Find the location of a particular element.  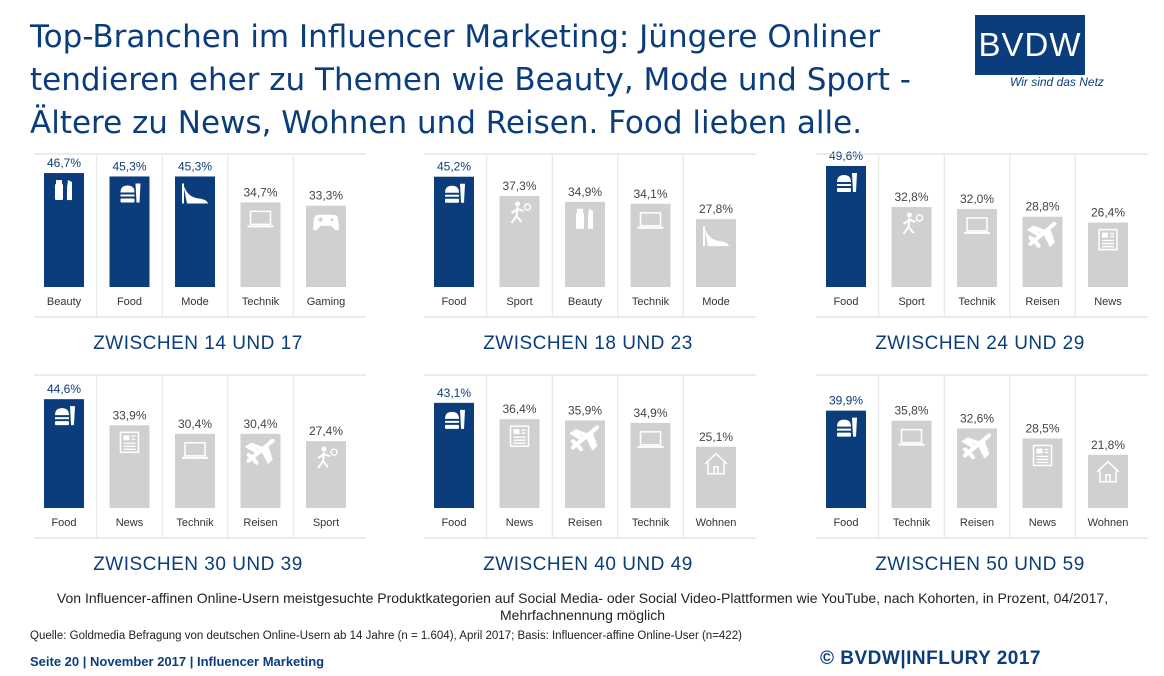

bar-reisen is located at coordinates (260, 470).